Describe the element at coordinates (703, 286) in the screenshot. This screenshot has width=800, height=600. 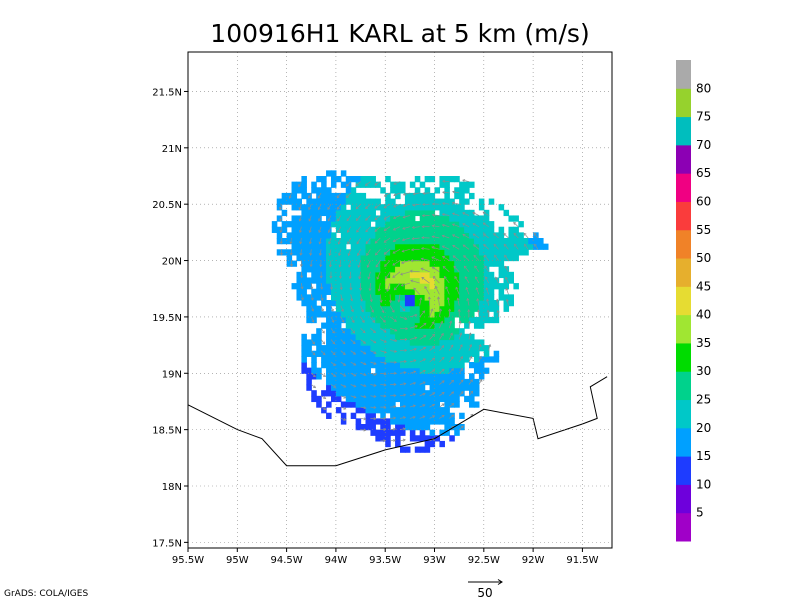
I see `colorbar-label: 45` at that location.